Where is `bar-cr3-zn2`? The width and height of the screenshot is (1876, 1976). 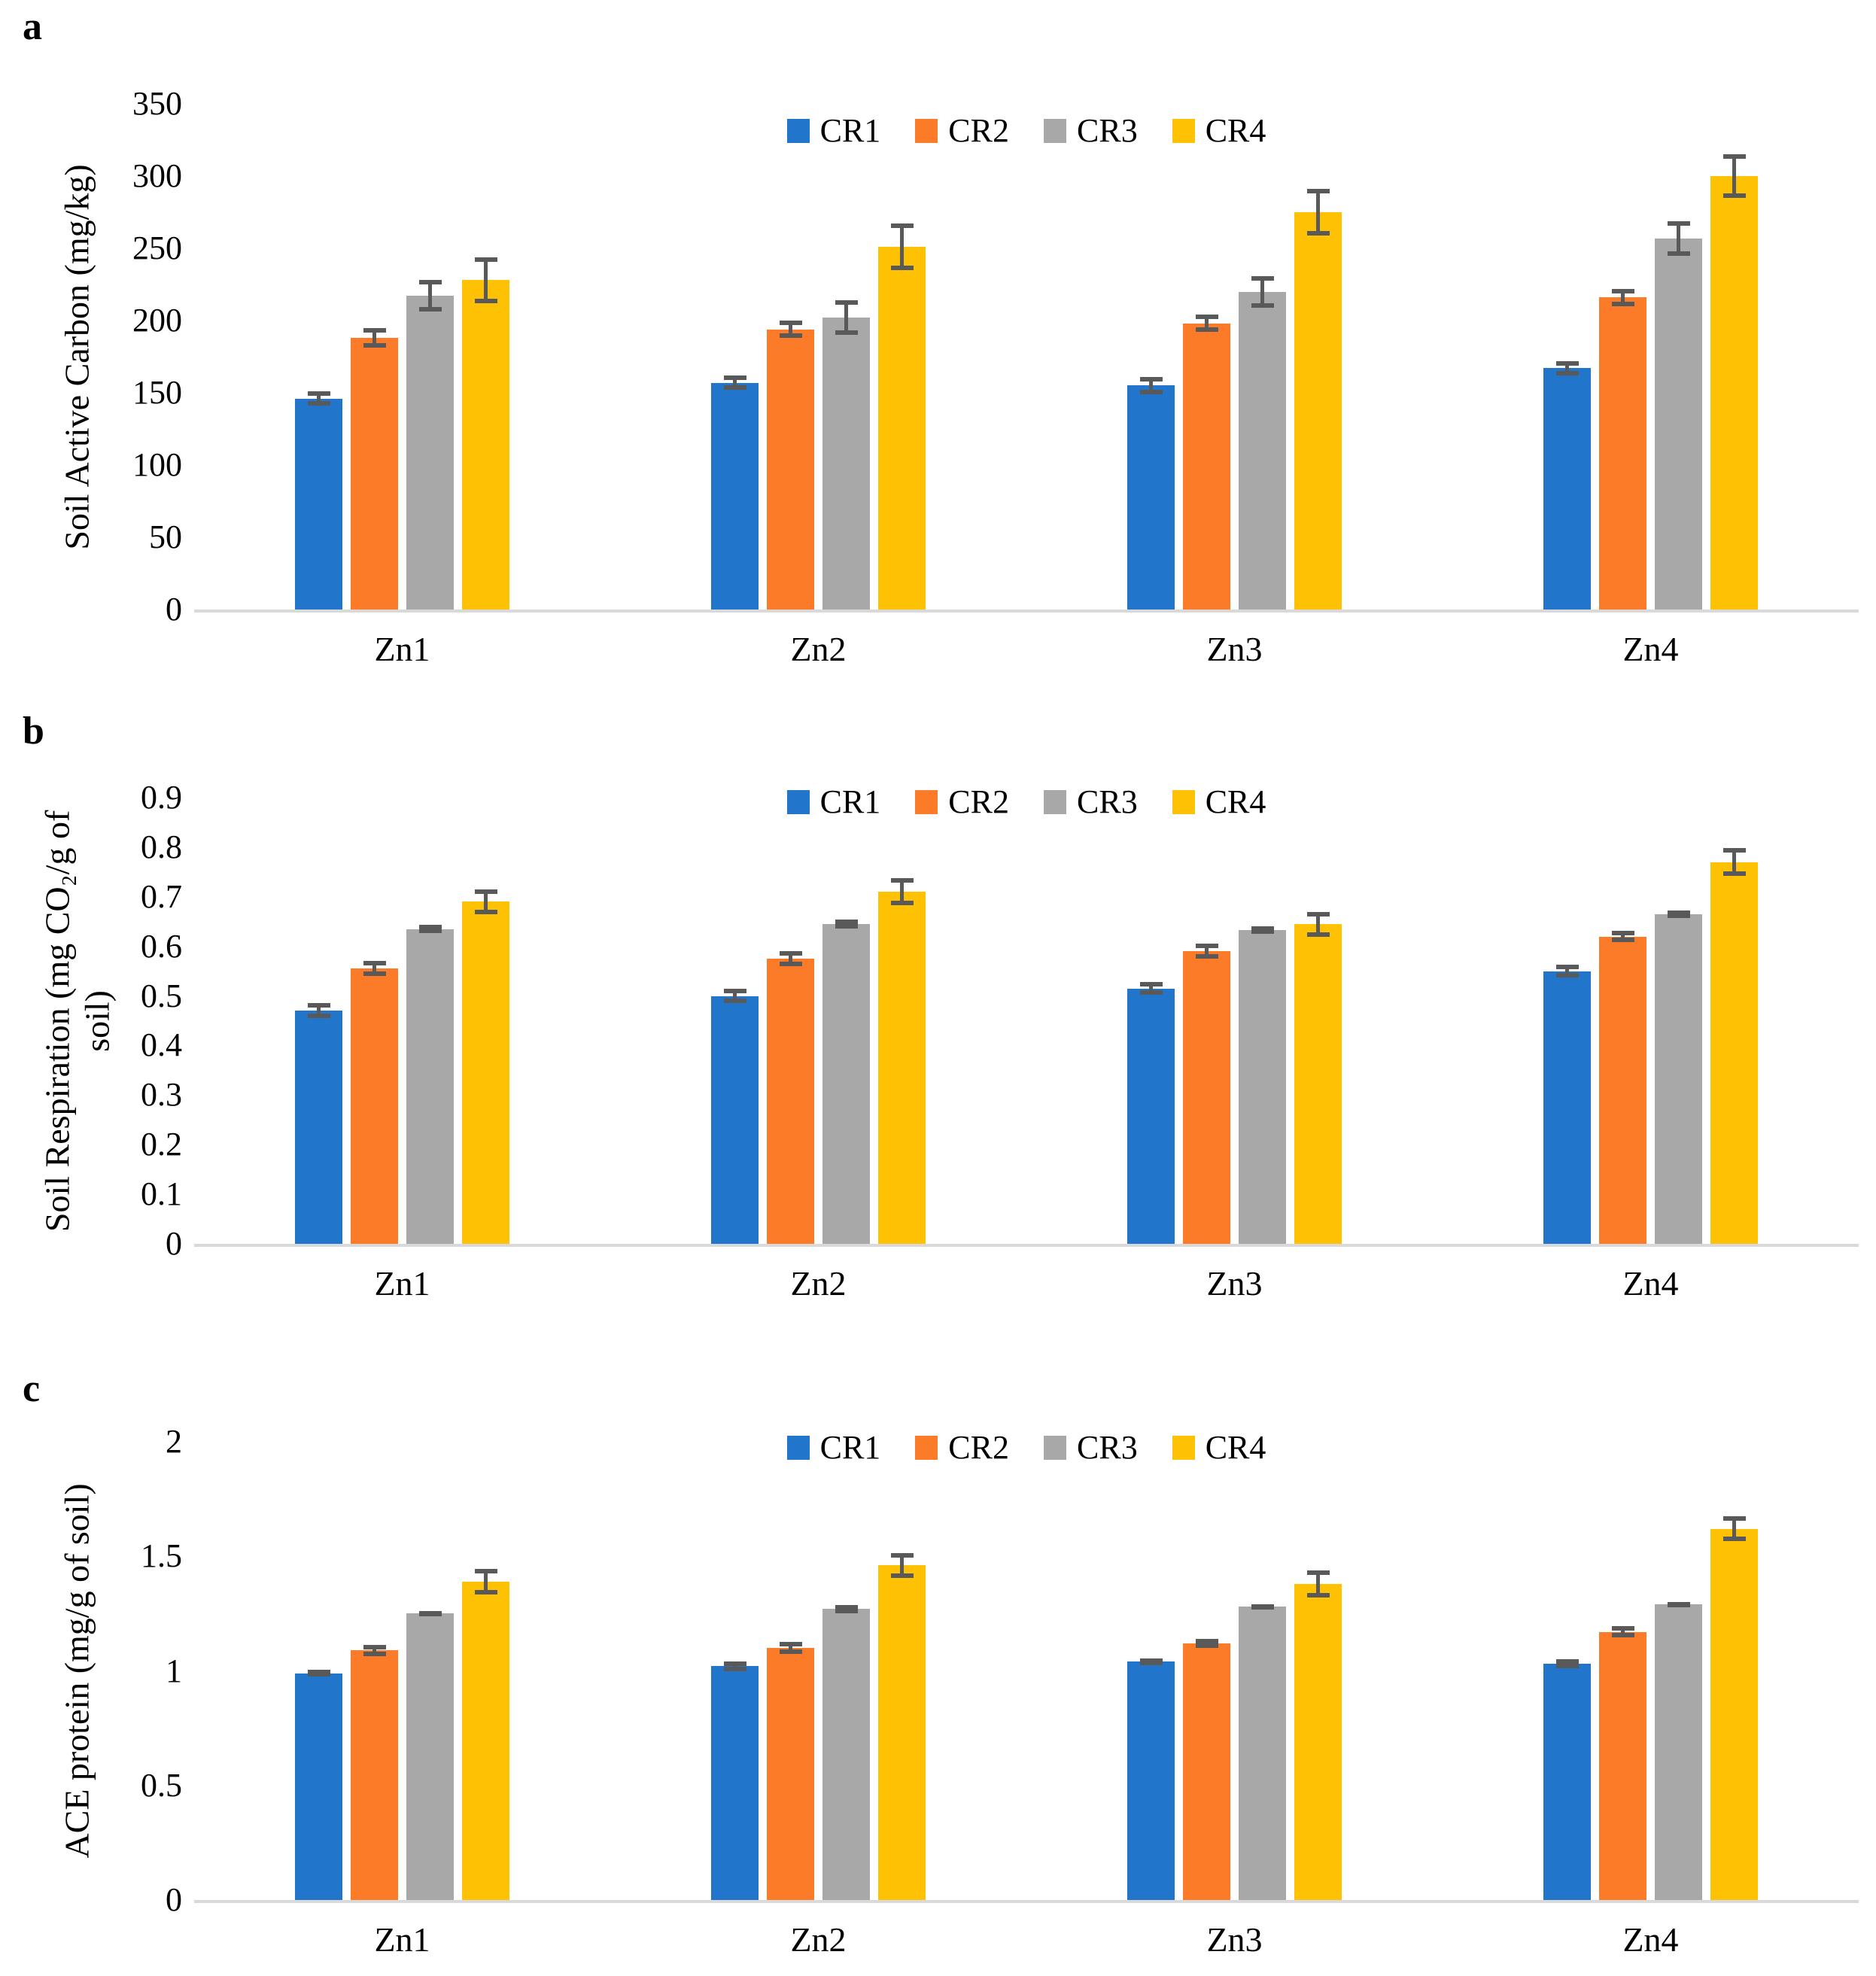
bar-cr3-zn2 is located at coordinates (846, 464).